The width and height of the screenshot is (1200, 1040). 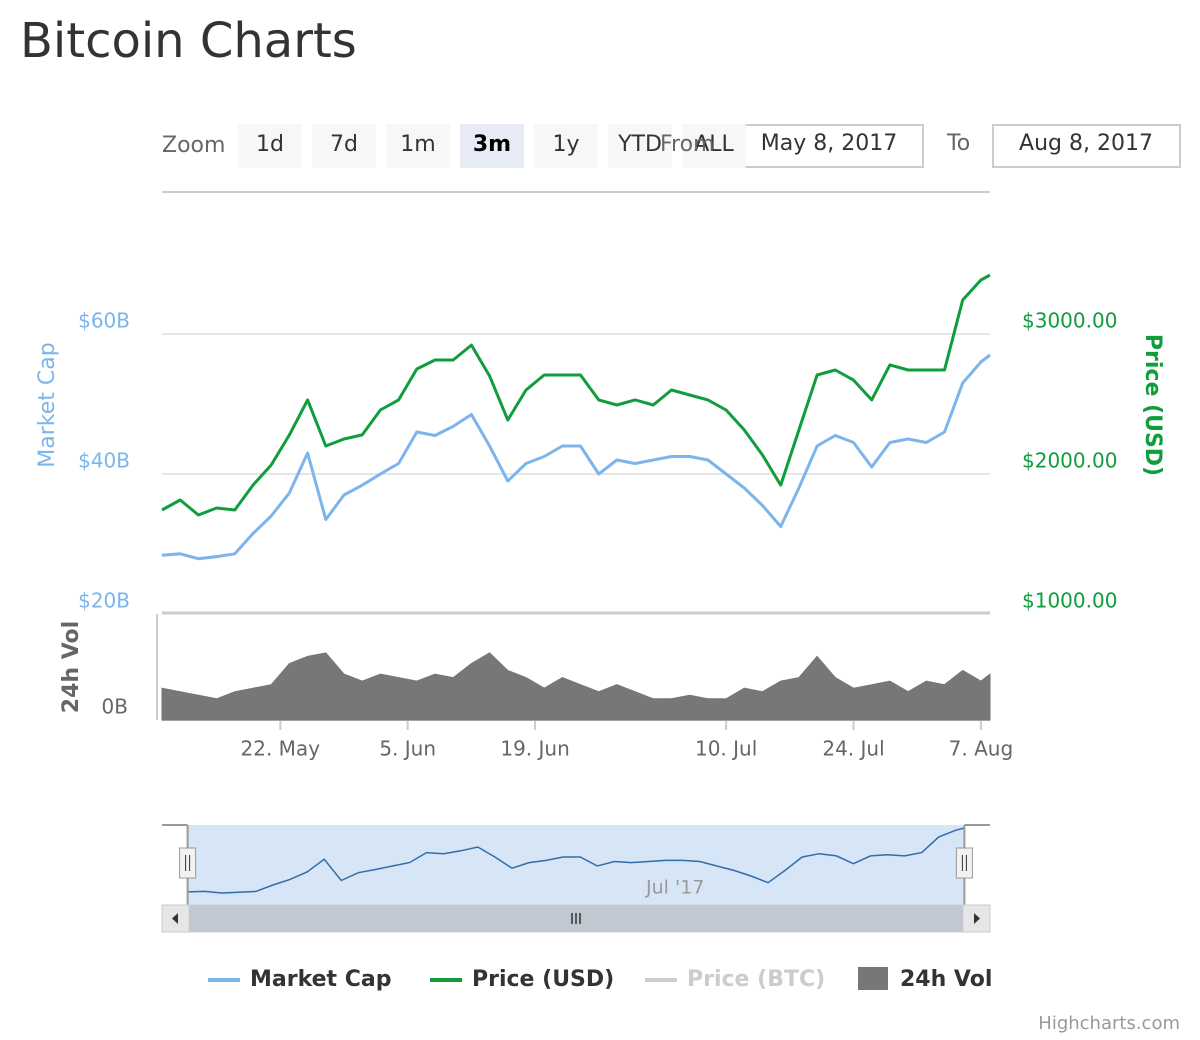 What do you see at coordinates (756, 979) in the screenshot?
I see `legend-label: Price (BTC)` at bounding box center [756, 979].